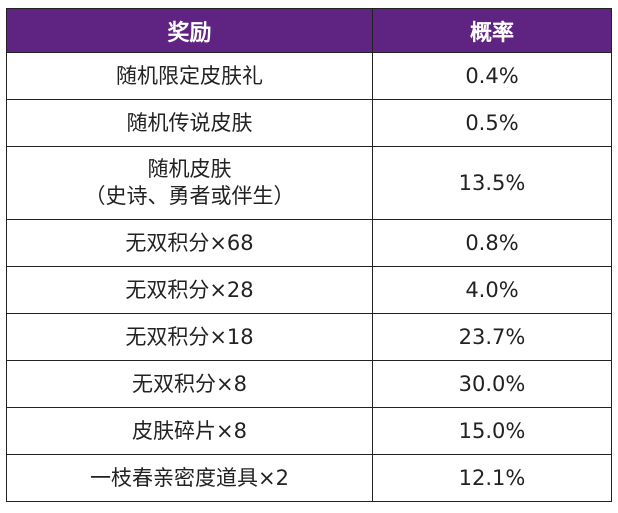 This screenshot has height=513, width=618. I want to click on probability-cell: 15.0%, so click(492, 431).